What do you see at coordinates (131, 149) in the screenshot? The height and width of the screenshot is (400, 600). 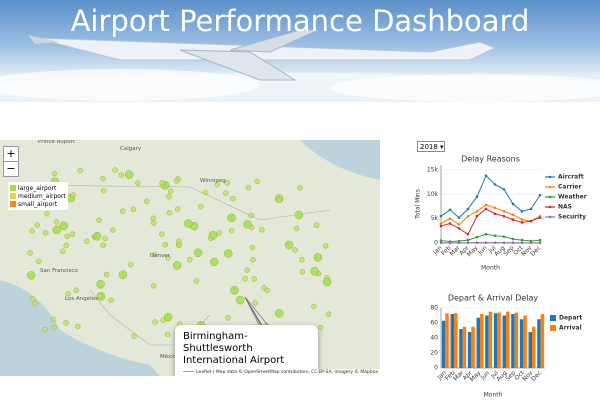 I see `place-label: Calgary` at bounding box center [131, 149].